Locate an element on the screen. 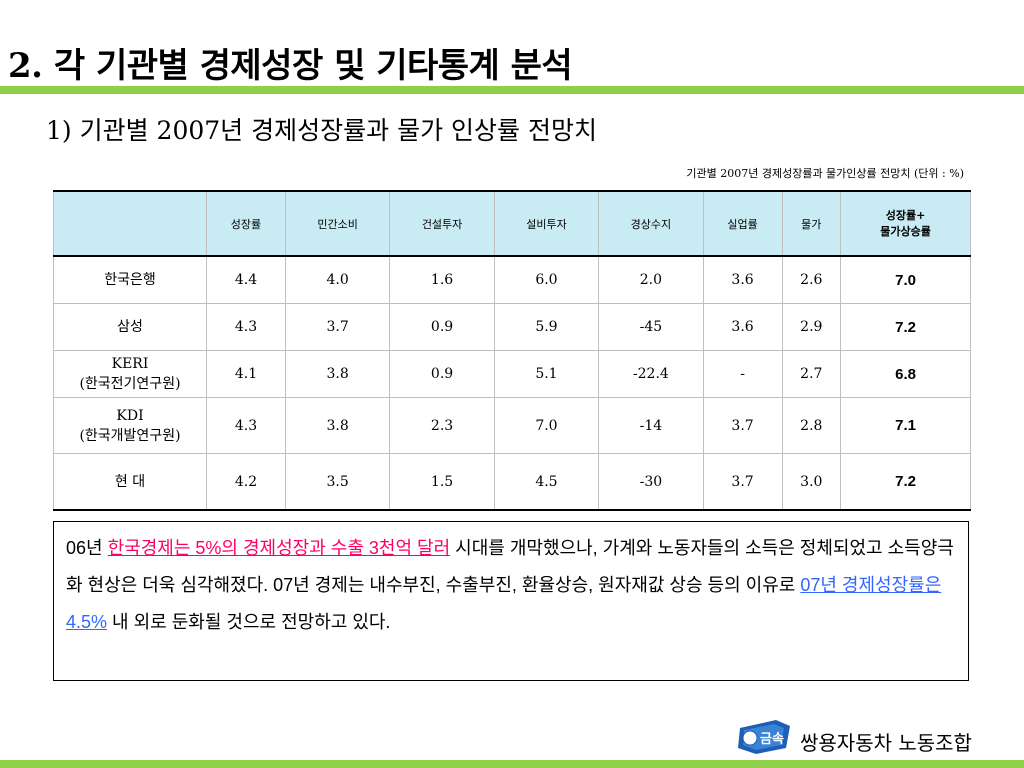  organization-name: 쌍용자동차 노동조합 is located at coordinates (886, 743).